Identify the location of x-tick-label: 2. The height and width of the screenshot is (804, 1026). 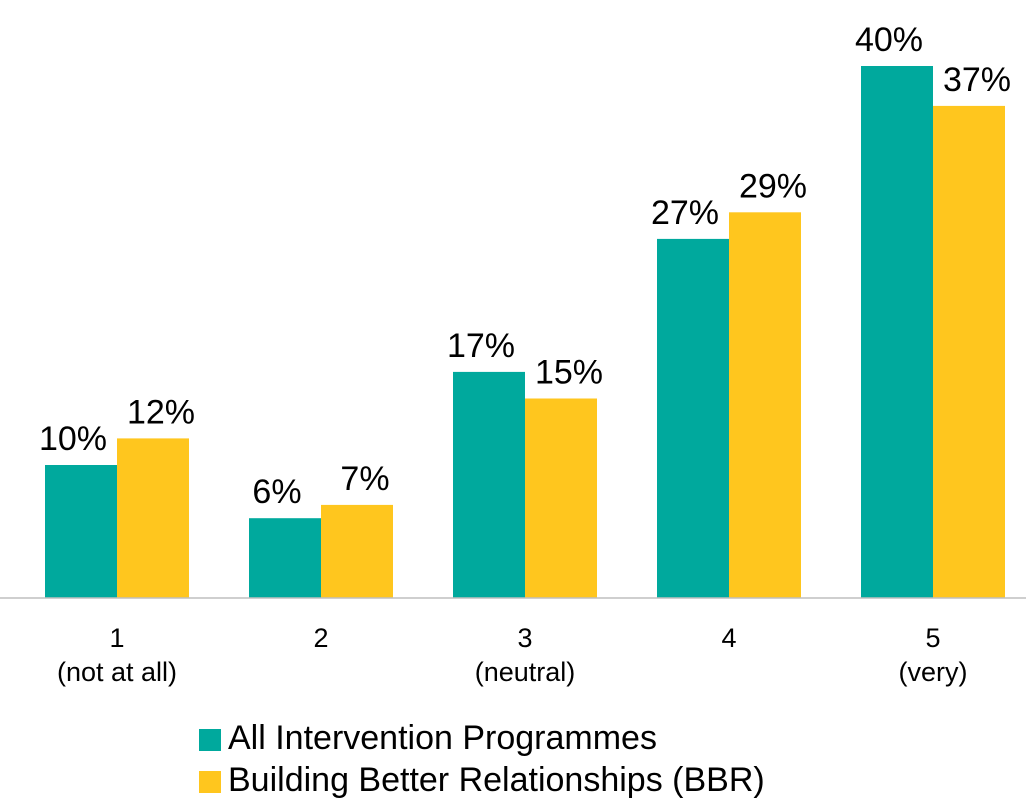
(320, 638).